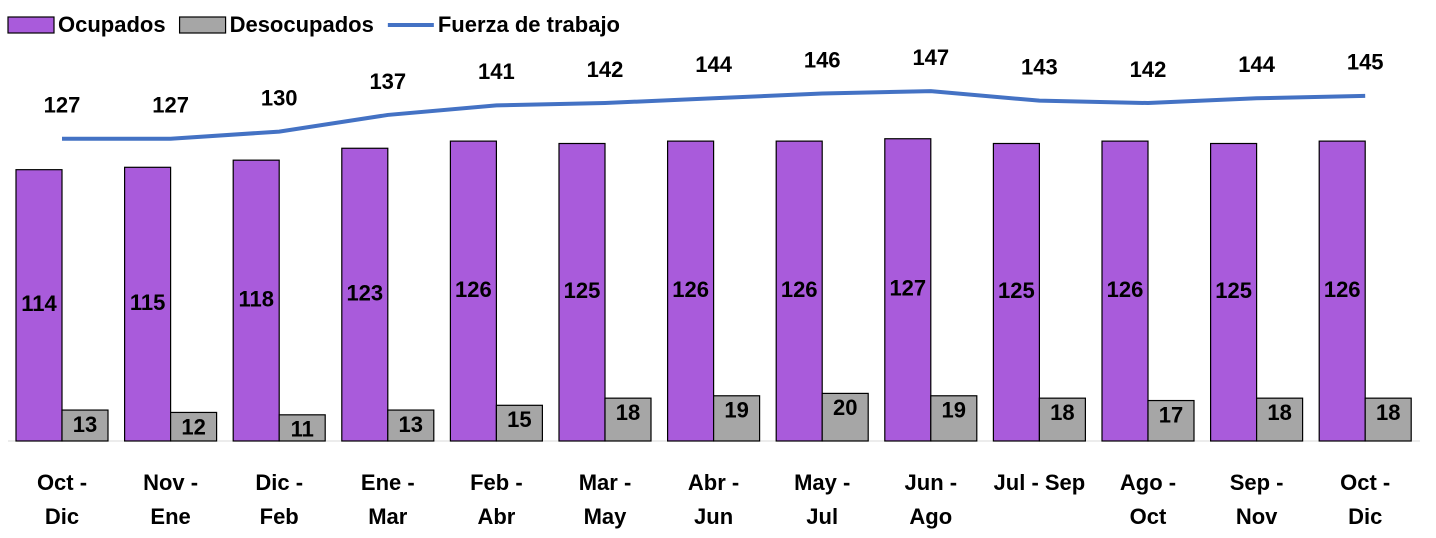  I want to click on legend-label: Ocupados, so click(112, 24).